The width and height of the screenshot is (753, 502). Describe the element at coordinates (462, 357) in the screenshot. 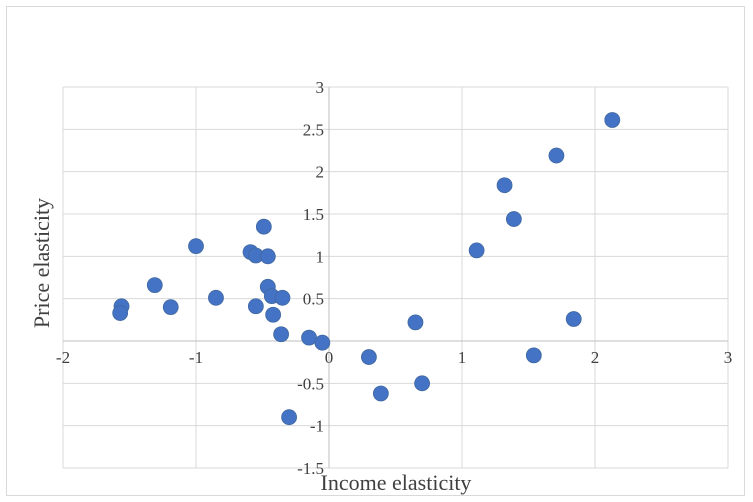

I see `x-tick-label: 1` at that location.